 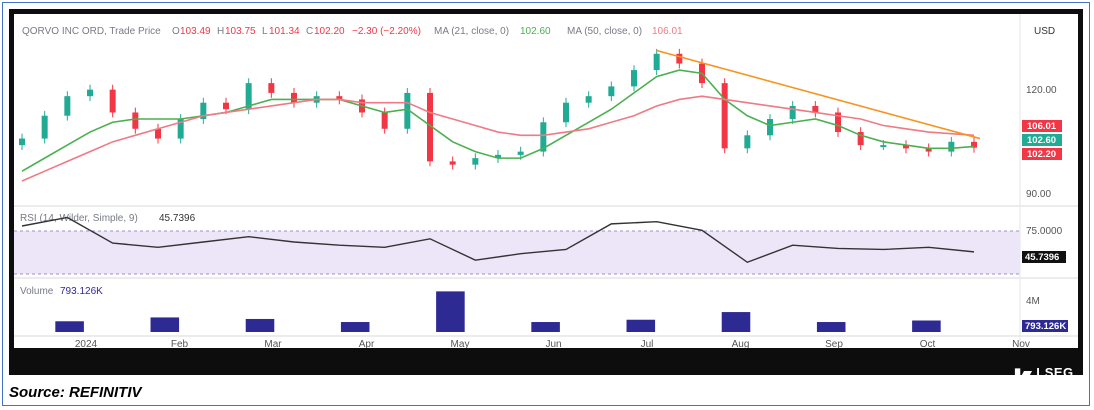 I want to click on currency-label: USD, so click(x=1044, y=31).